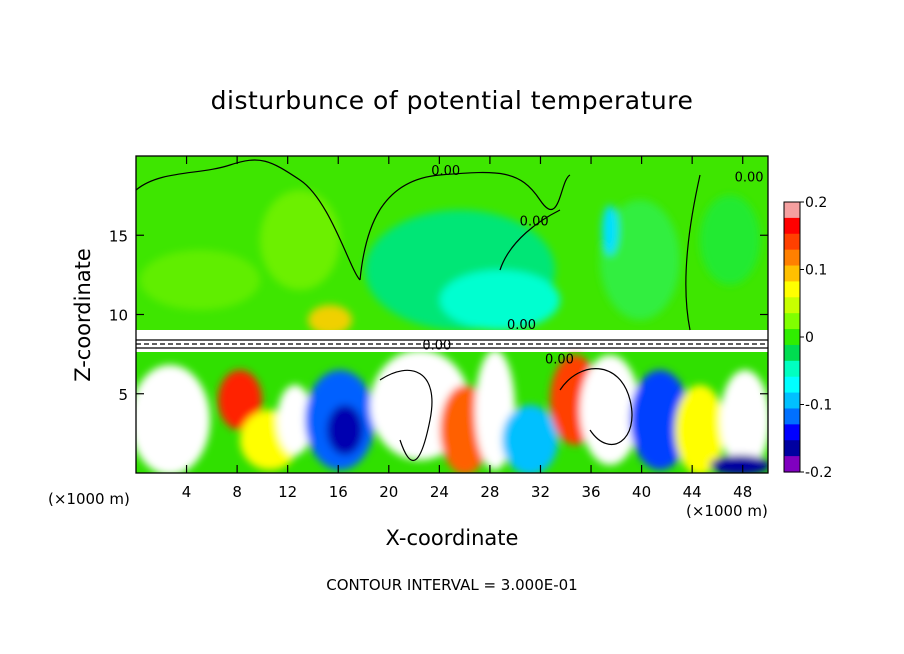  I want to click on x-unit-label: (×1000 m), so click(727, 511).